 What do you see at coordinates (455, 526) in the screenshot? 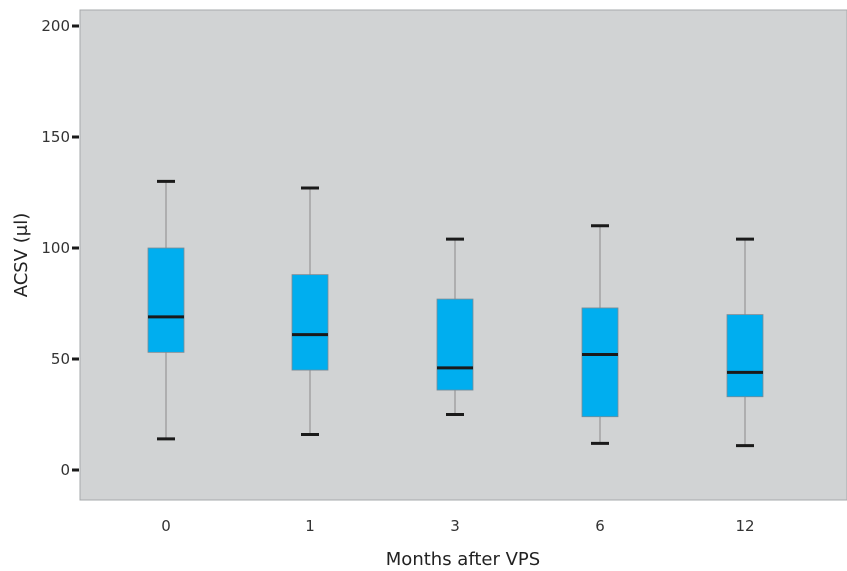
I see `x-tick-label: 3` at bounding box center [455, 526].